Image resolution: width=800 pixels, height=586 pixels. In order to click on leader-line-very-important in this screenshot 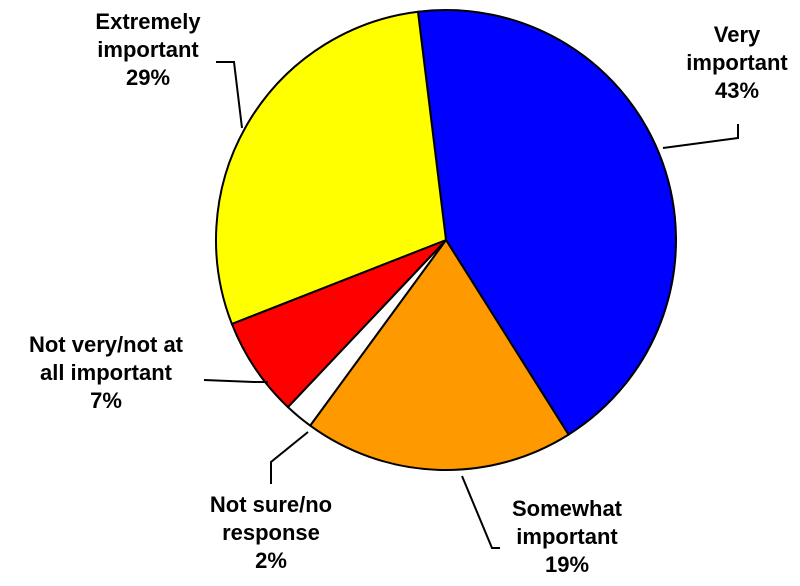, I will do `click(700, 136)`.